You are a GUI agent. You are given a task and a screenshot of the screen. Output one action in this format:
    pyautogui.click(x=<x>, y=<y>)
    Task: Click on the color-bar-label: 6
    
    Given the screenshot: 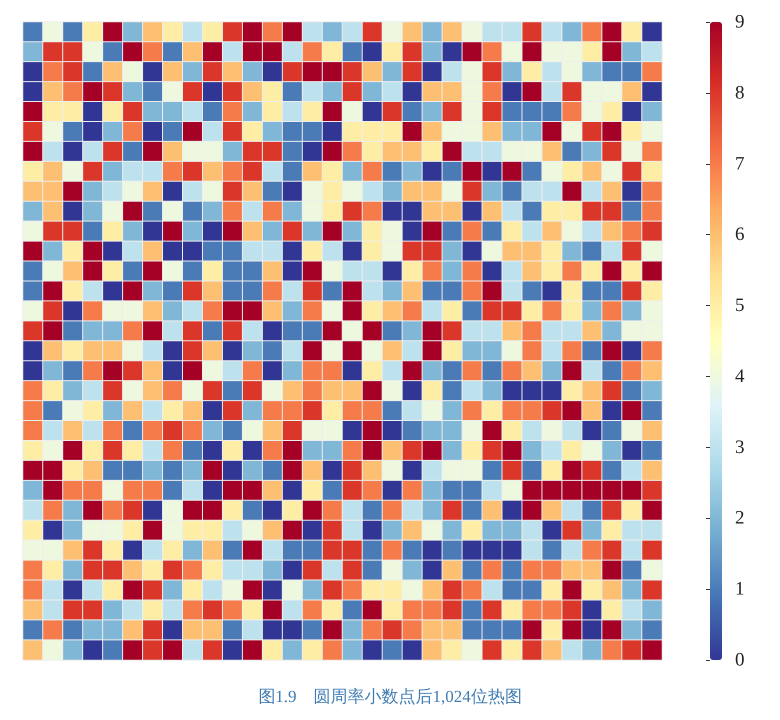 What is the action you would take?
    pyautogui.click(x=739, y=235)
    